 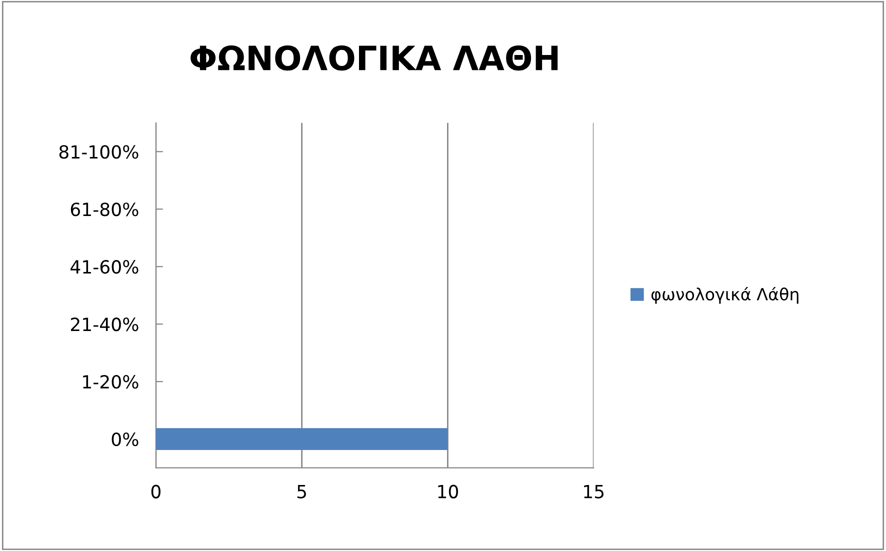 I want to click on legend-label: φωνολογικά Λάθη, so click(x=724, y=295).